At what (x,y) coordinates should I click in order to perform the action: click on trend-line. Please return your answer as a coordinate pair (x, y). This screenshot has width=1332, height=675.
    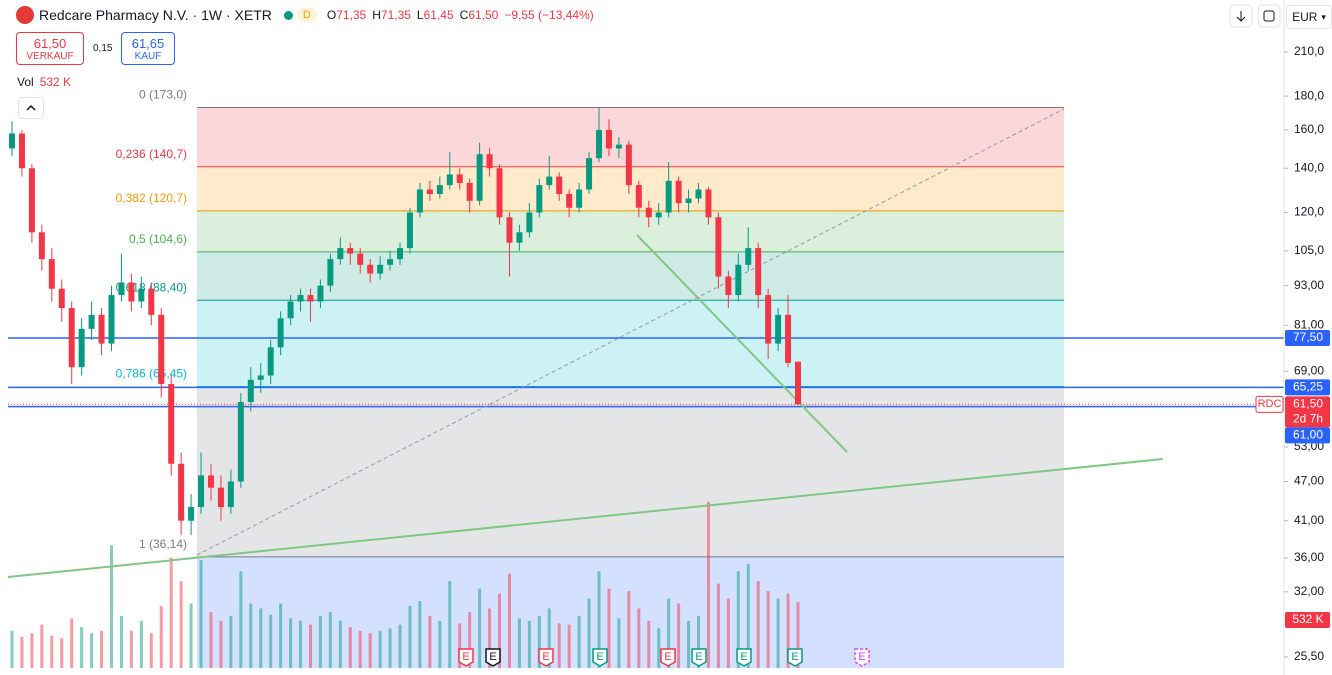
    Looking at the image, I should click on (742, 343).